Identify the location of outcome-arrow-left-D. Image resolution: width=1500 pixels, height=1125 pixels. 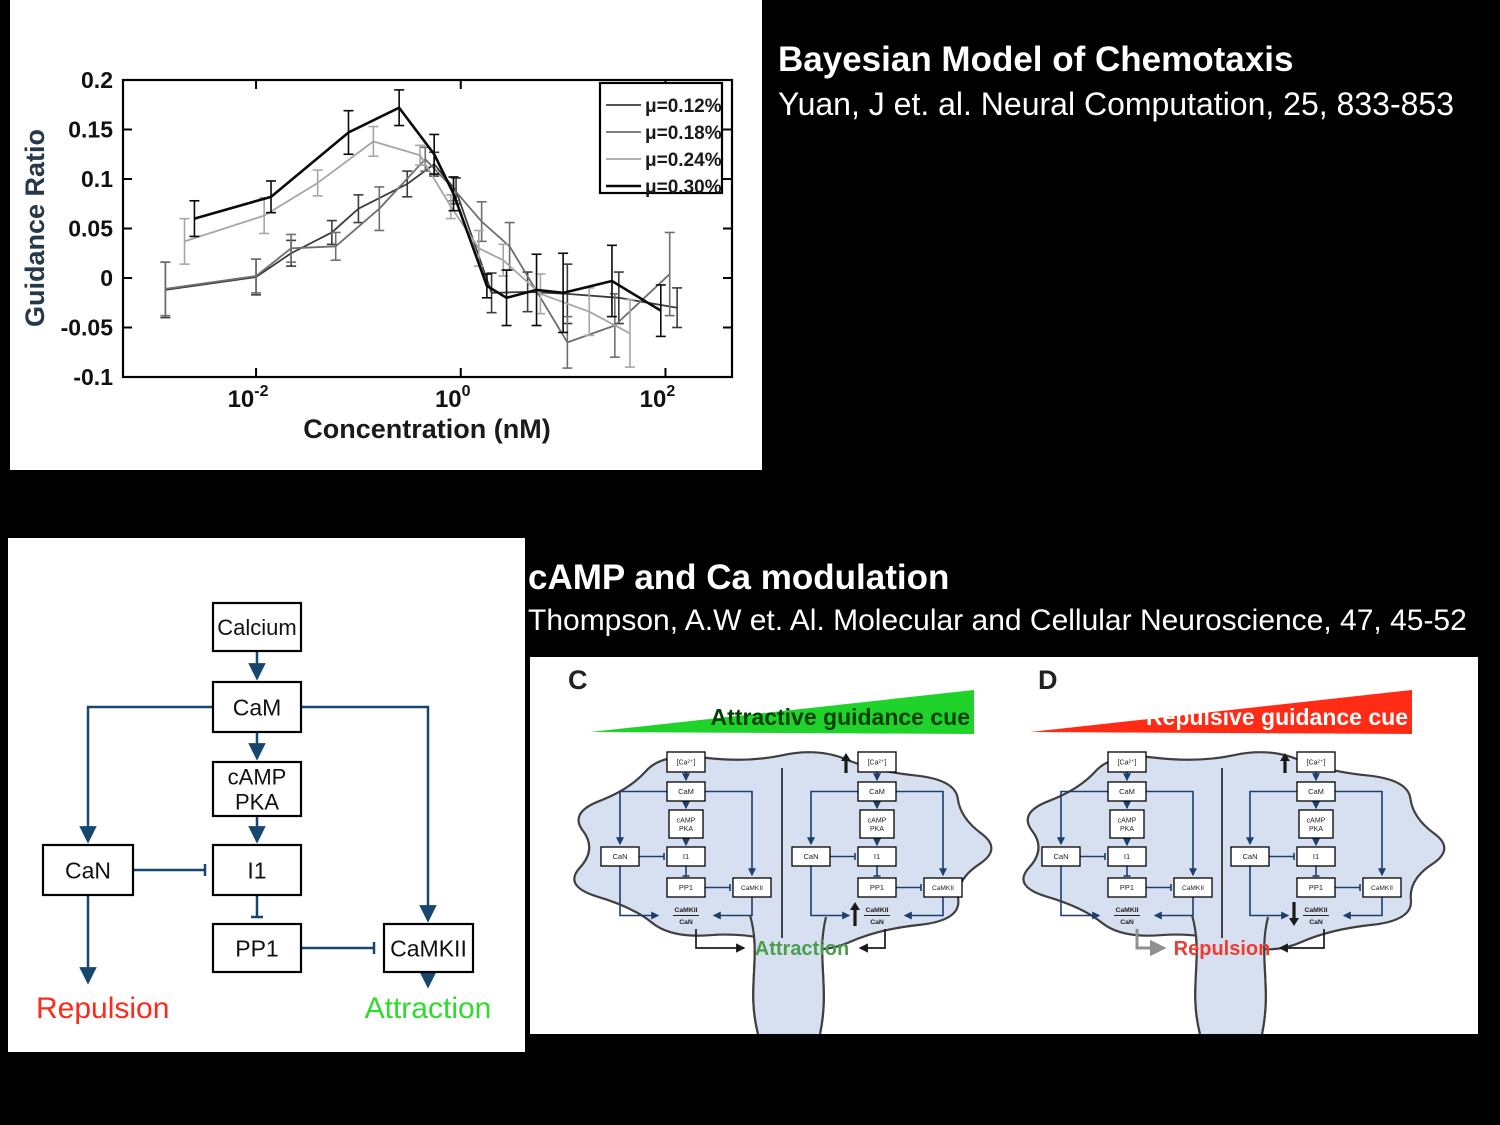
(1151, 943).